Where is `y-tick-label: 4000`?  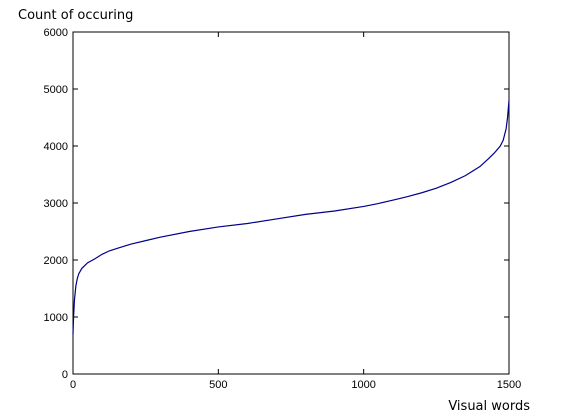 y-tick-label: 4000 is located at coordinates (56, 147).